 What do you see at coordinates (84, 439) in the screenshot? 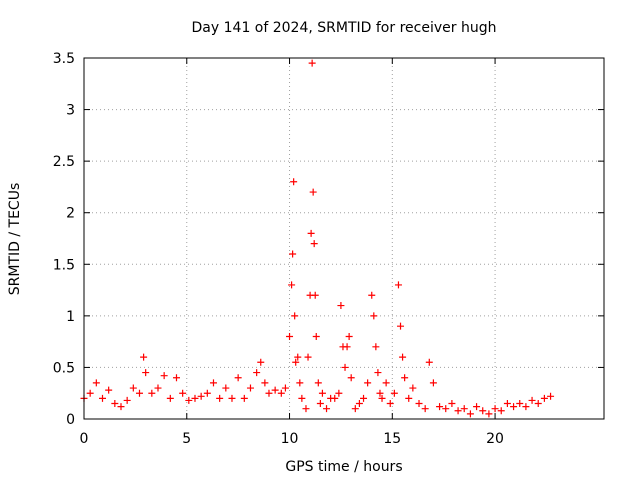
I see `x-tick-label: 0` at bounding box center [84, 439].